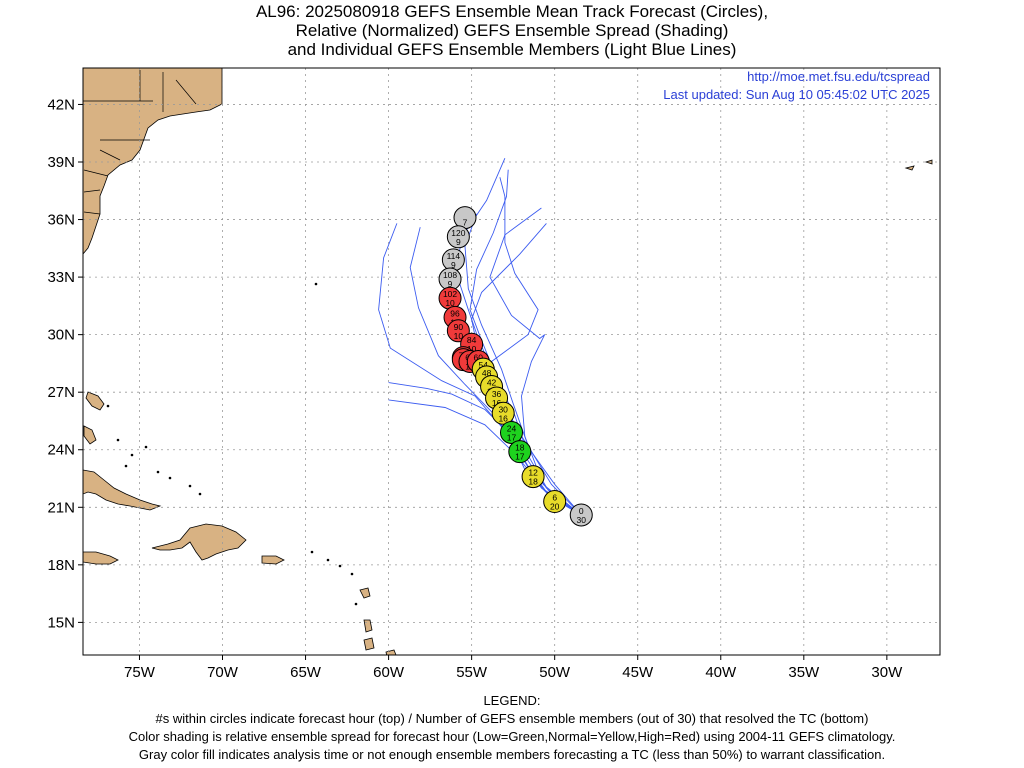 The width and height of the screenshot is (1024, 768). Describe the element at coordinates (555, 672) in the screenshot. I see `lon-tick-label: 50W` at that location.